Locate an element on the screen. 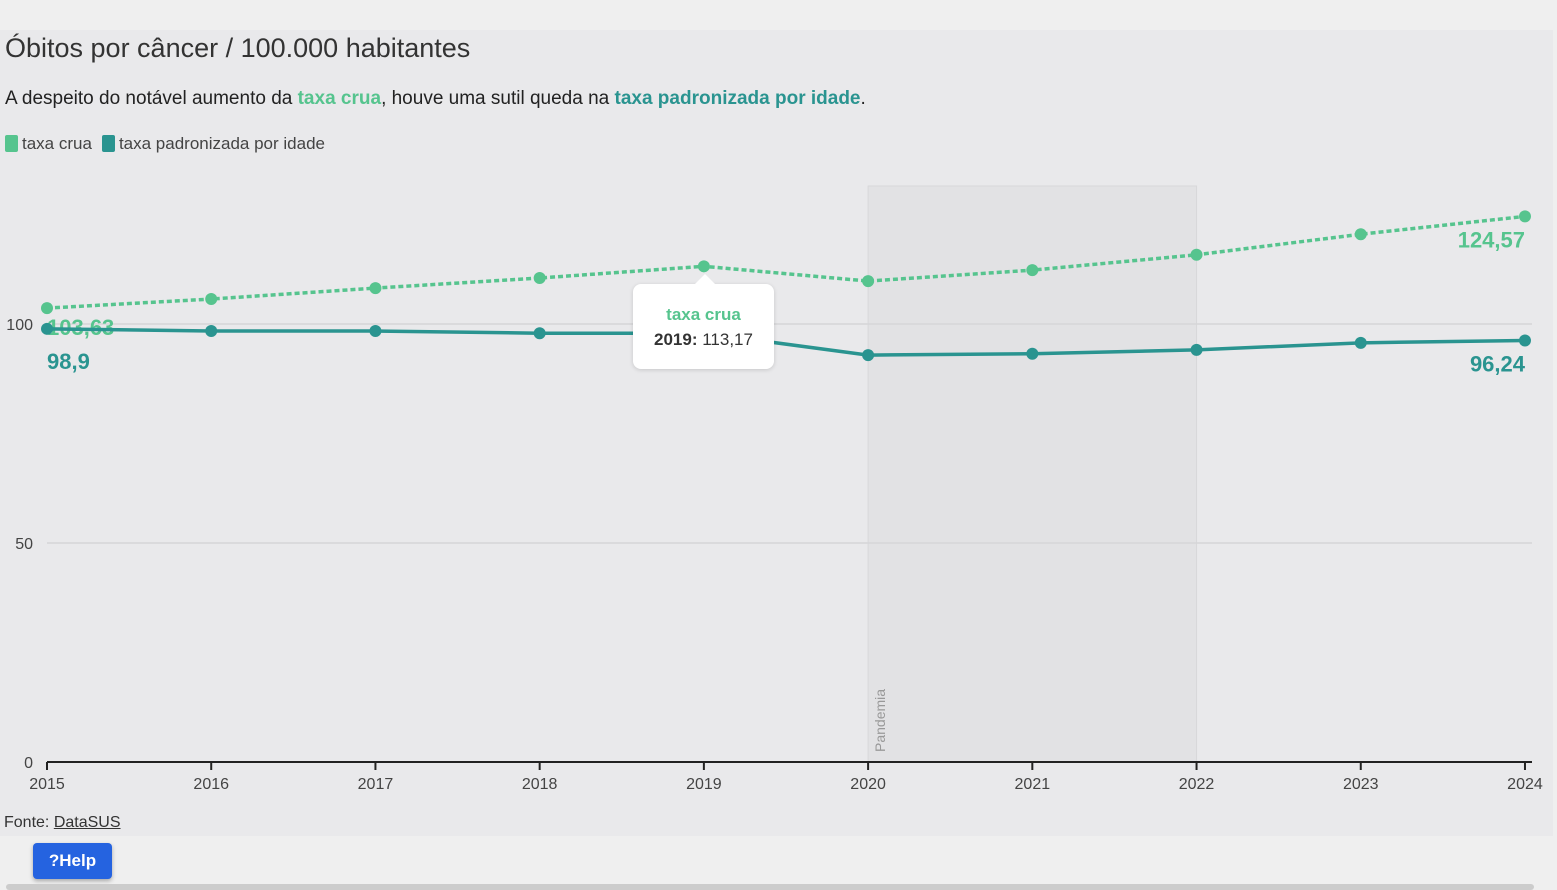  y-tick-label: 0 is located at coordinates (28, 763).